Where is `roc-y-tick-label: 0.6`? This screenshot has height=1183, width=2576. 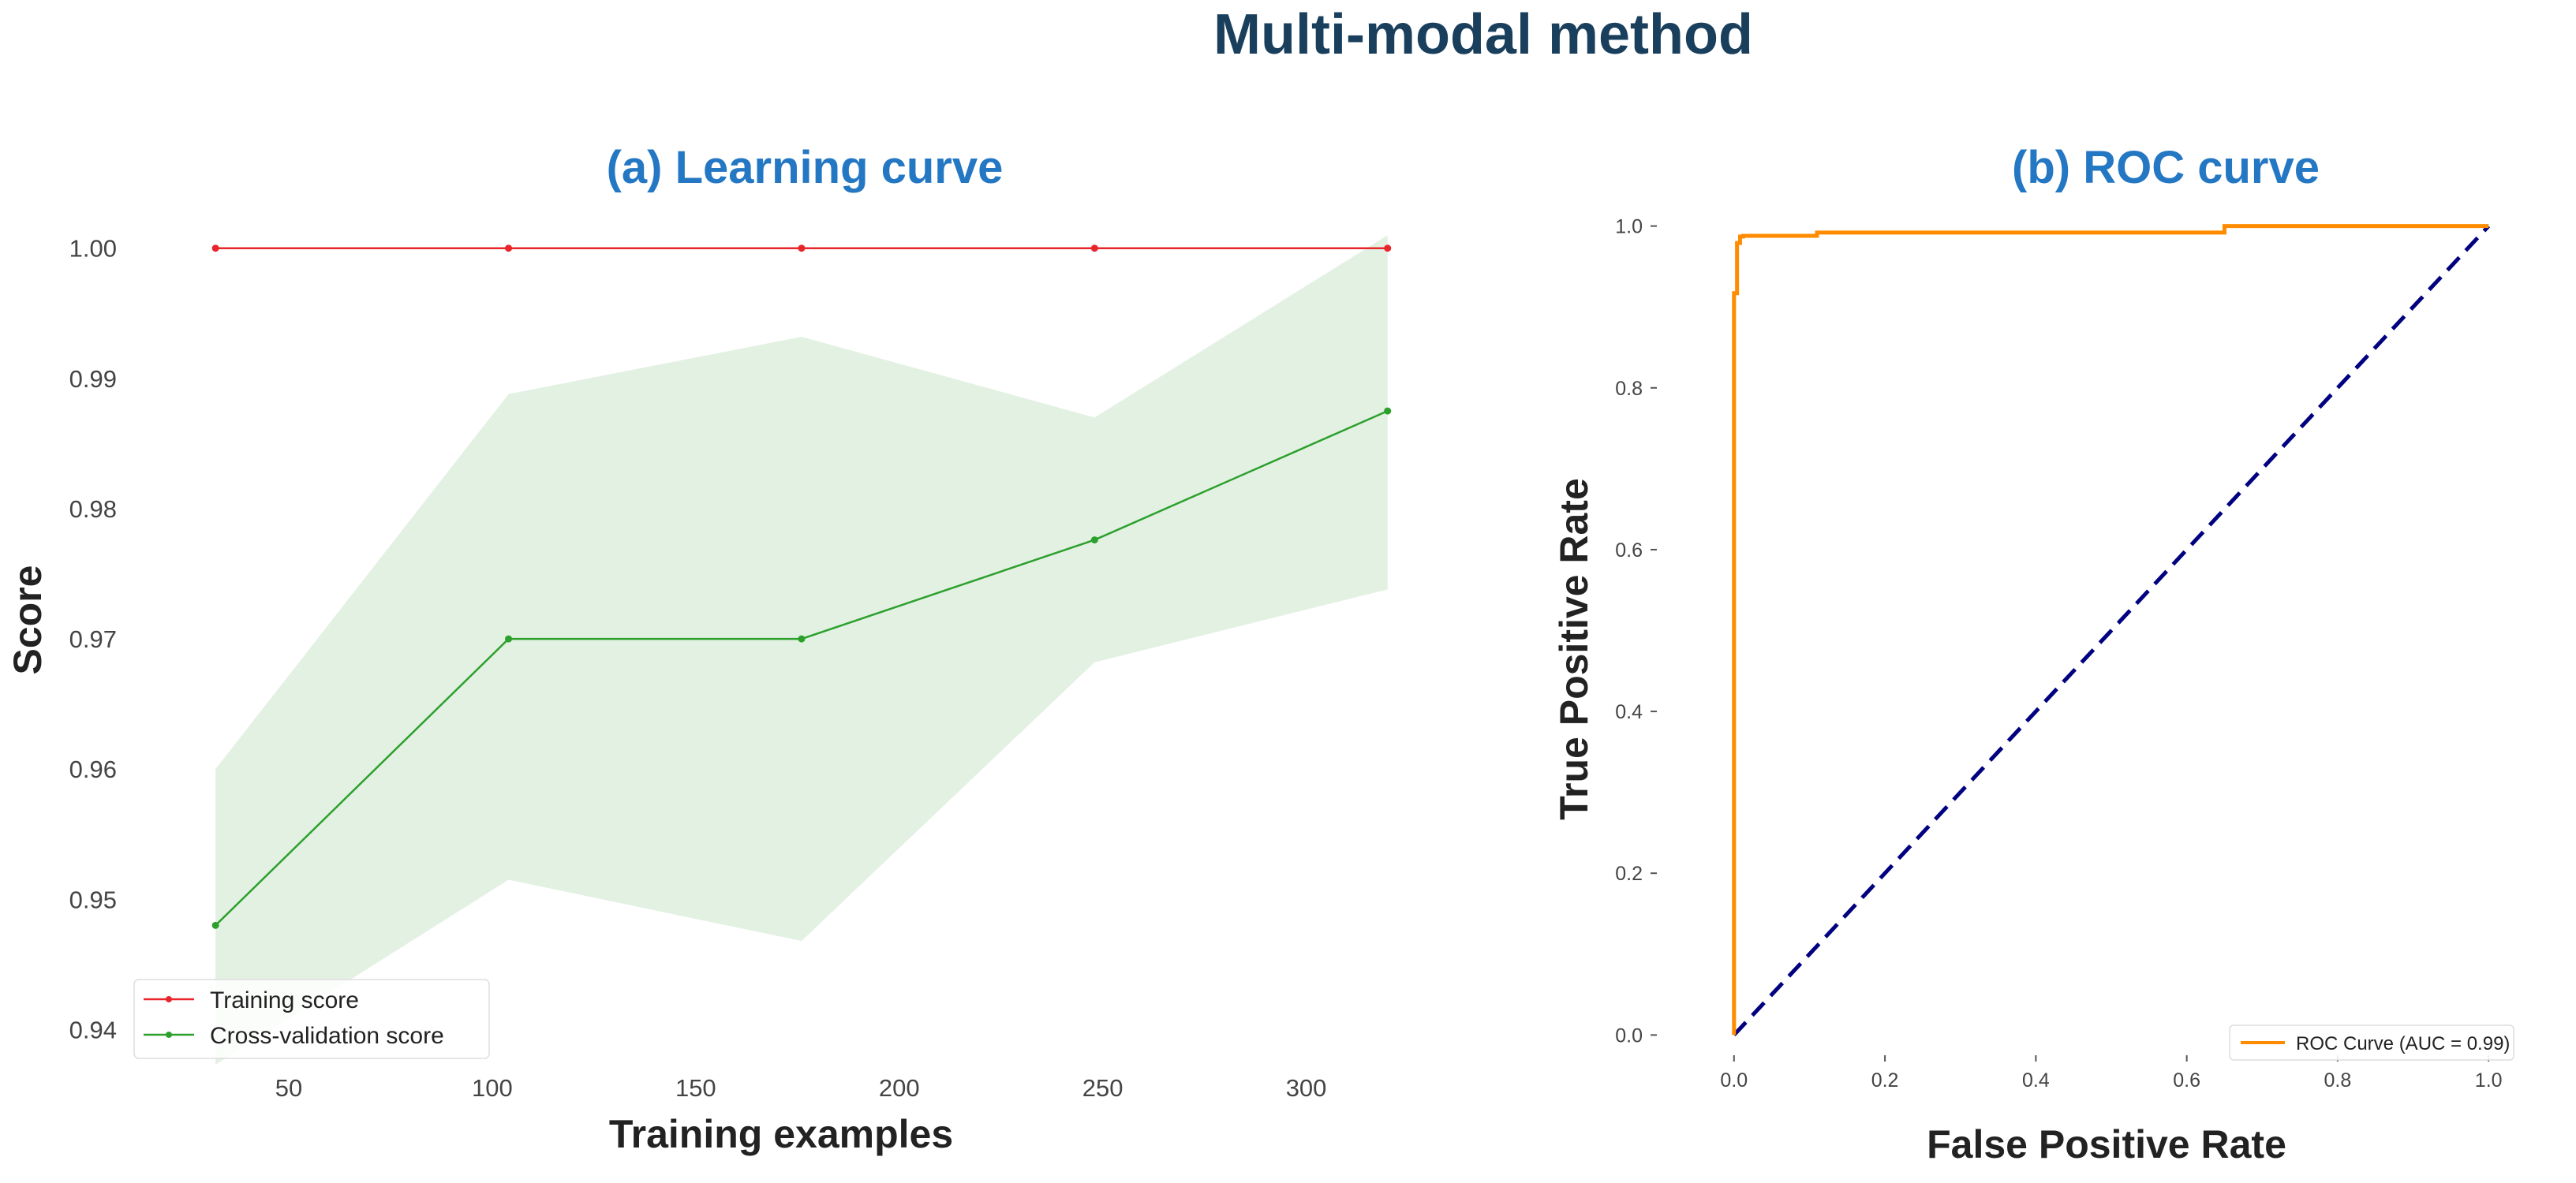 roc-y-tick-label: 0.6 is located at coordinates (1629, 550).